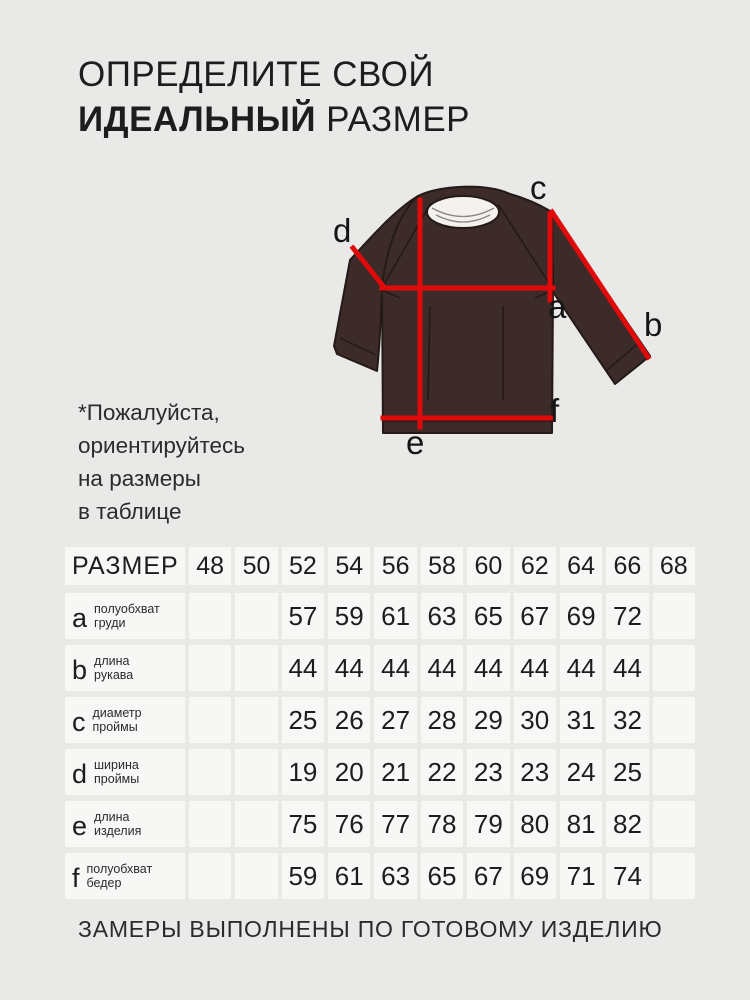  Describe the element at coordinates (581, 876) in the screenshot. I see `measurement-cell: 71` at that location.